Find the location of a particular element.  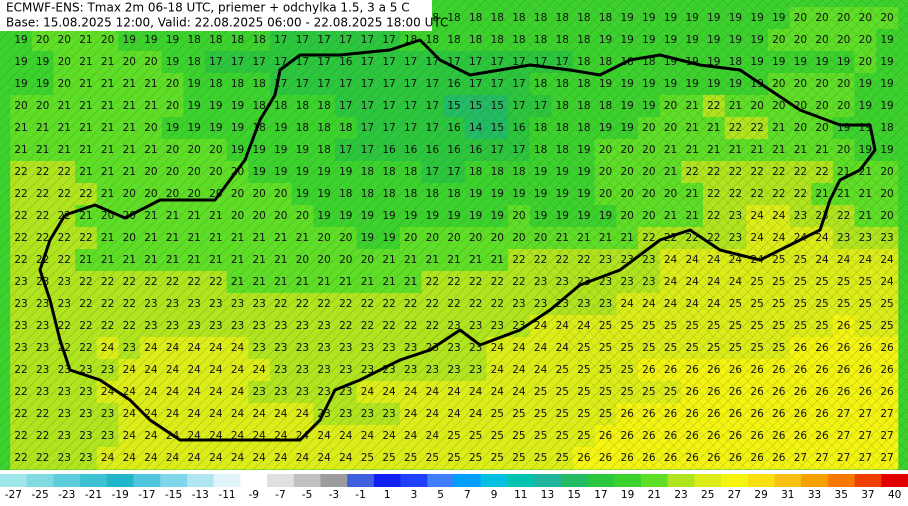

colorbar-label: 29 is located at coordinates (760, 495).